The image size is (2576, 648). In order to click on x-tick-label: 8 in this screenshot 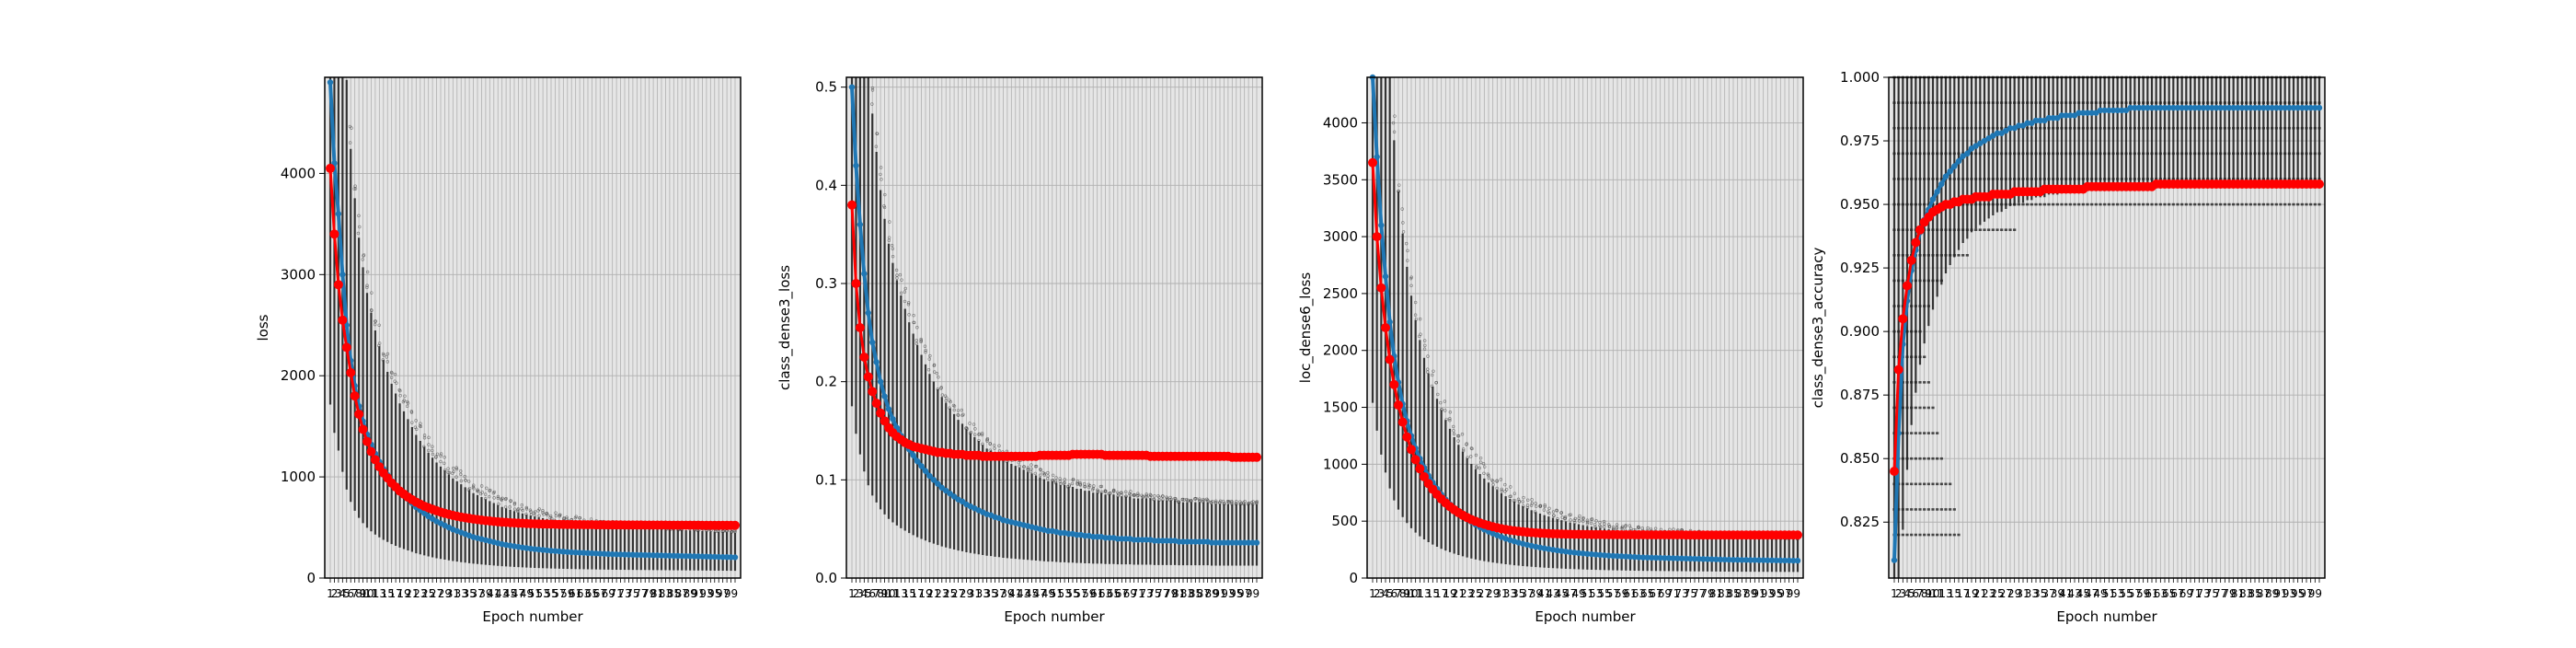, I will do `click(880, 593)`.